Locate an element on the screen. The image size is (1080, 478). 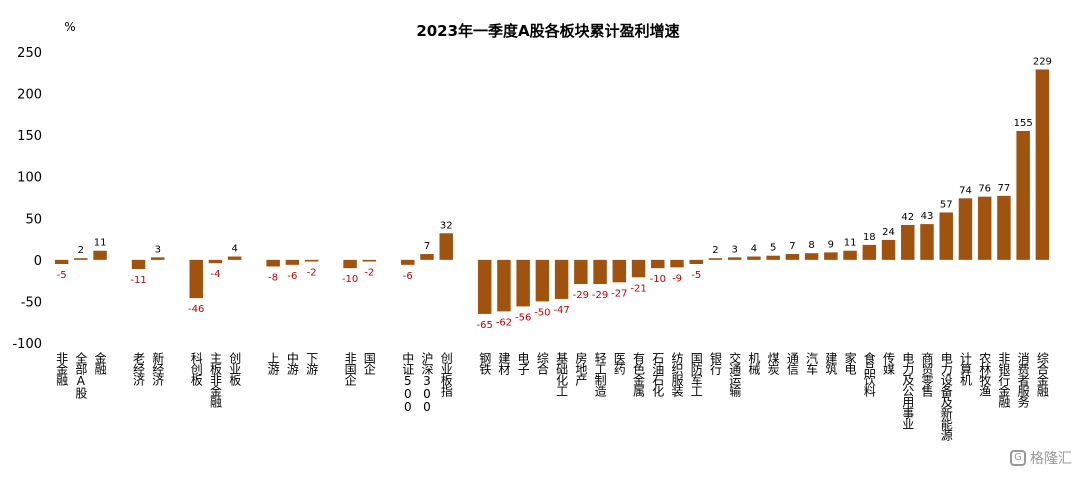
y-tick-label: 250 is located at coordinates (29, 53).